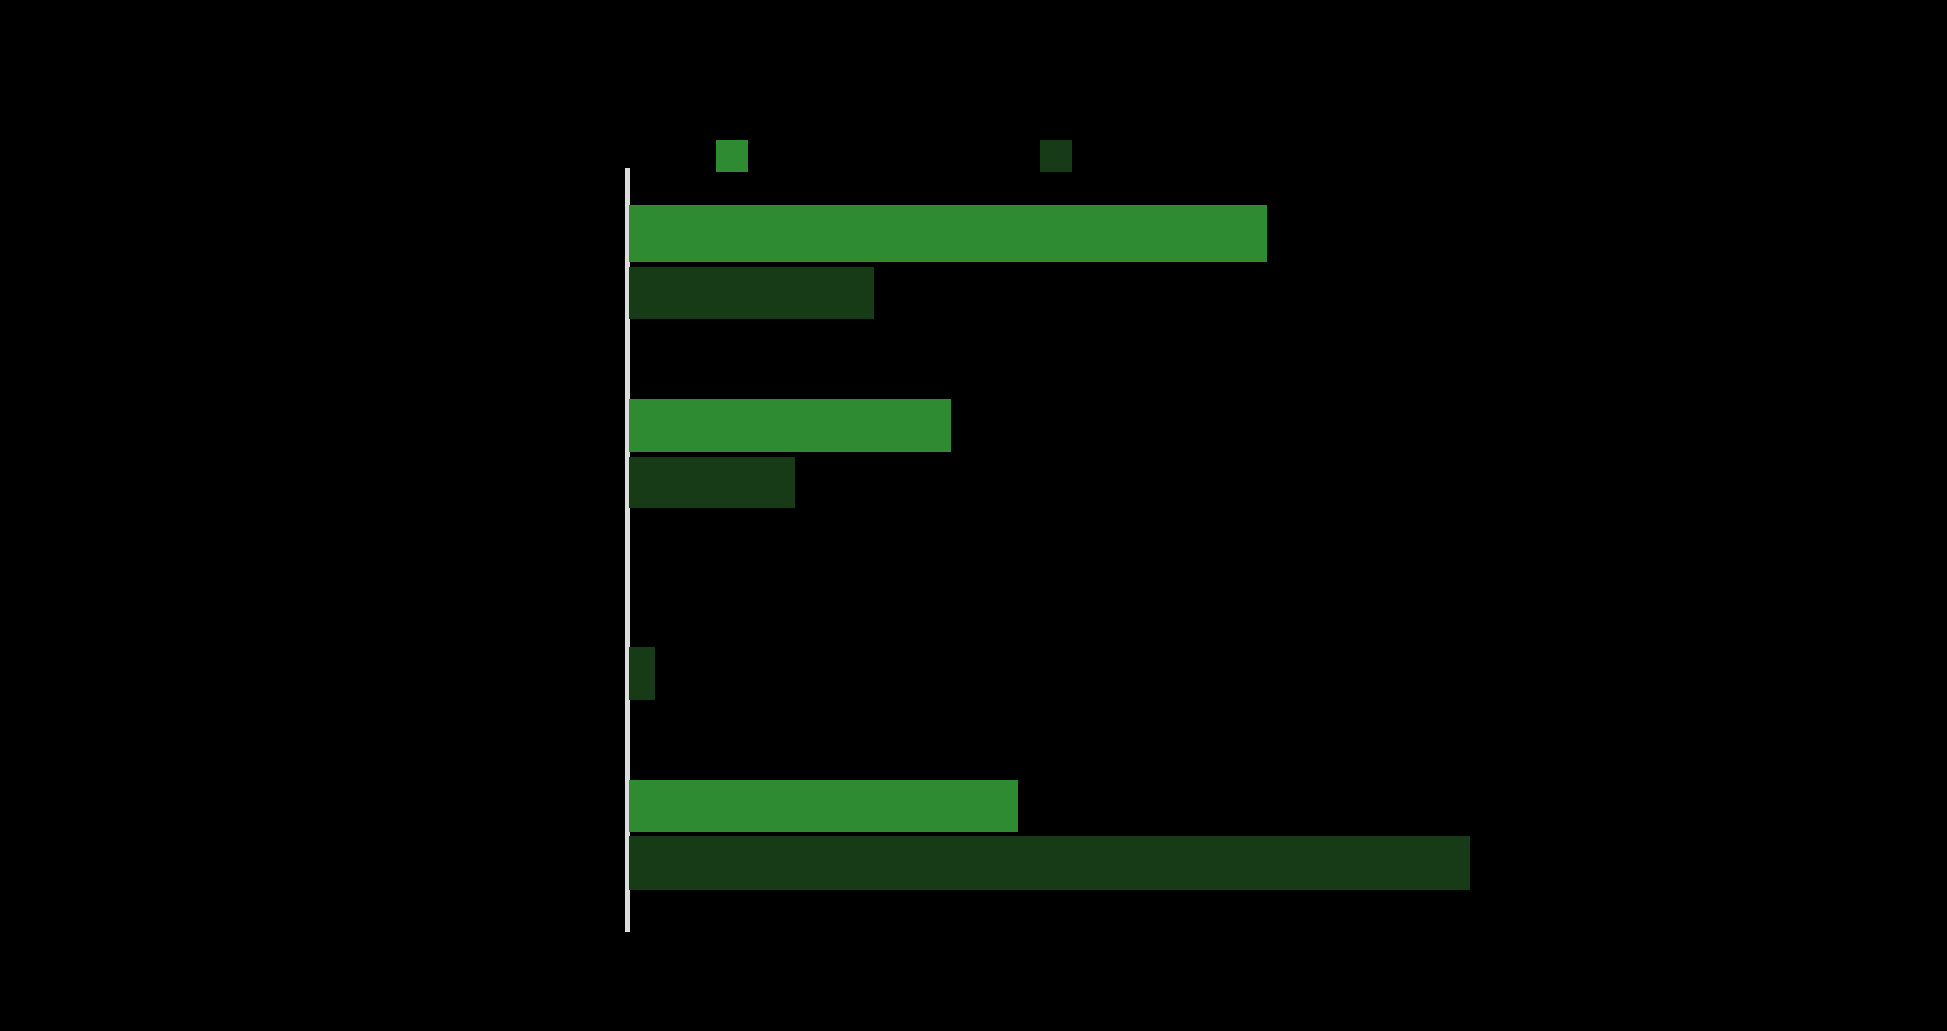  Describe the element at coordinates (627, 550) in the screenshot. I see `y-axis-spine` at that location.